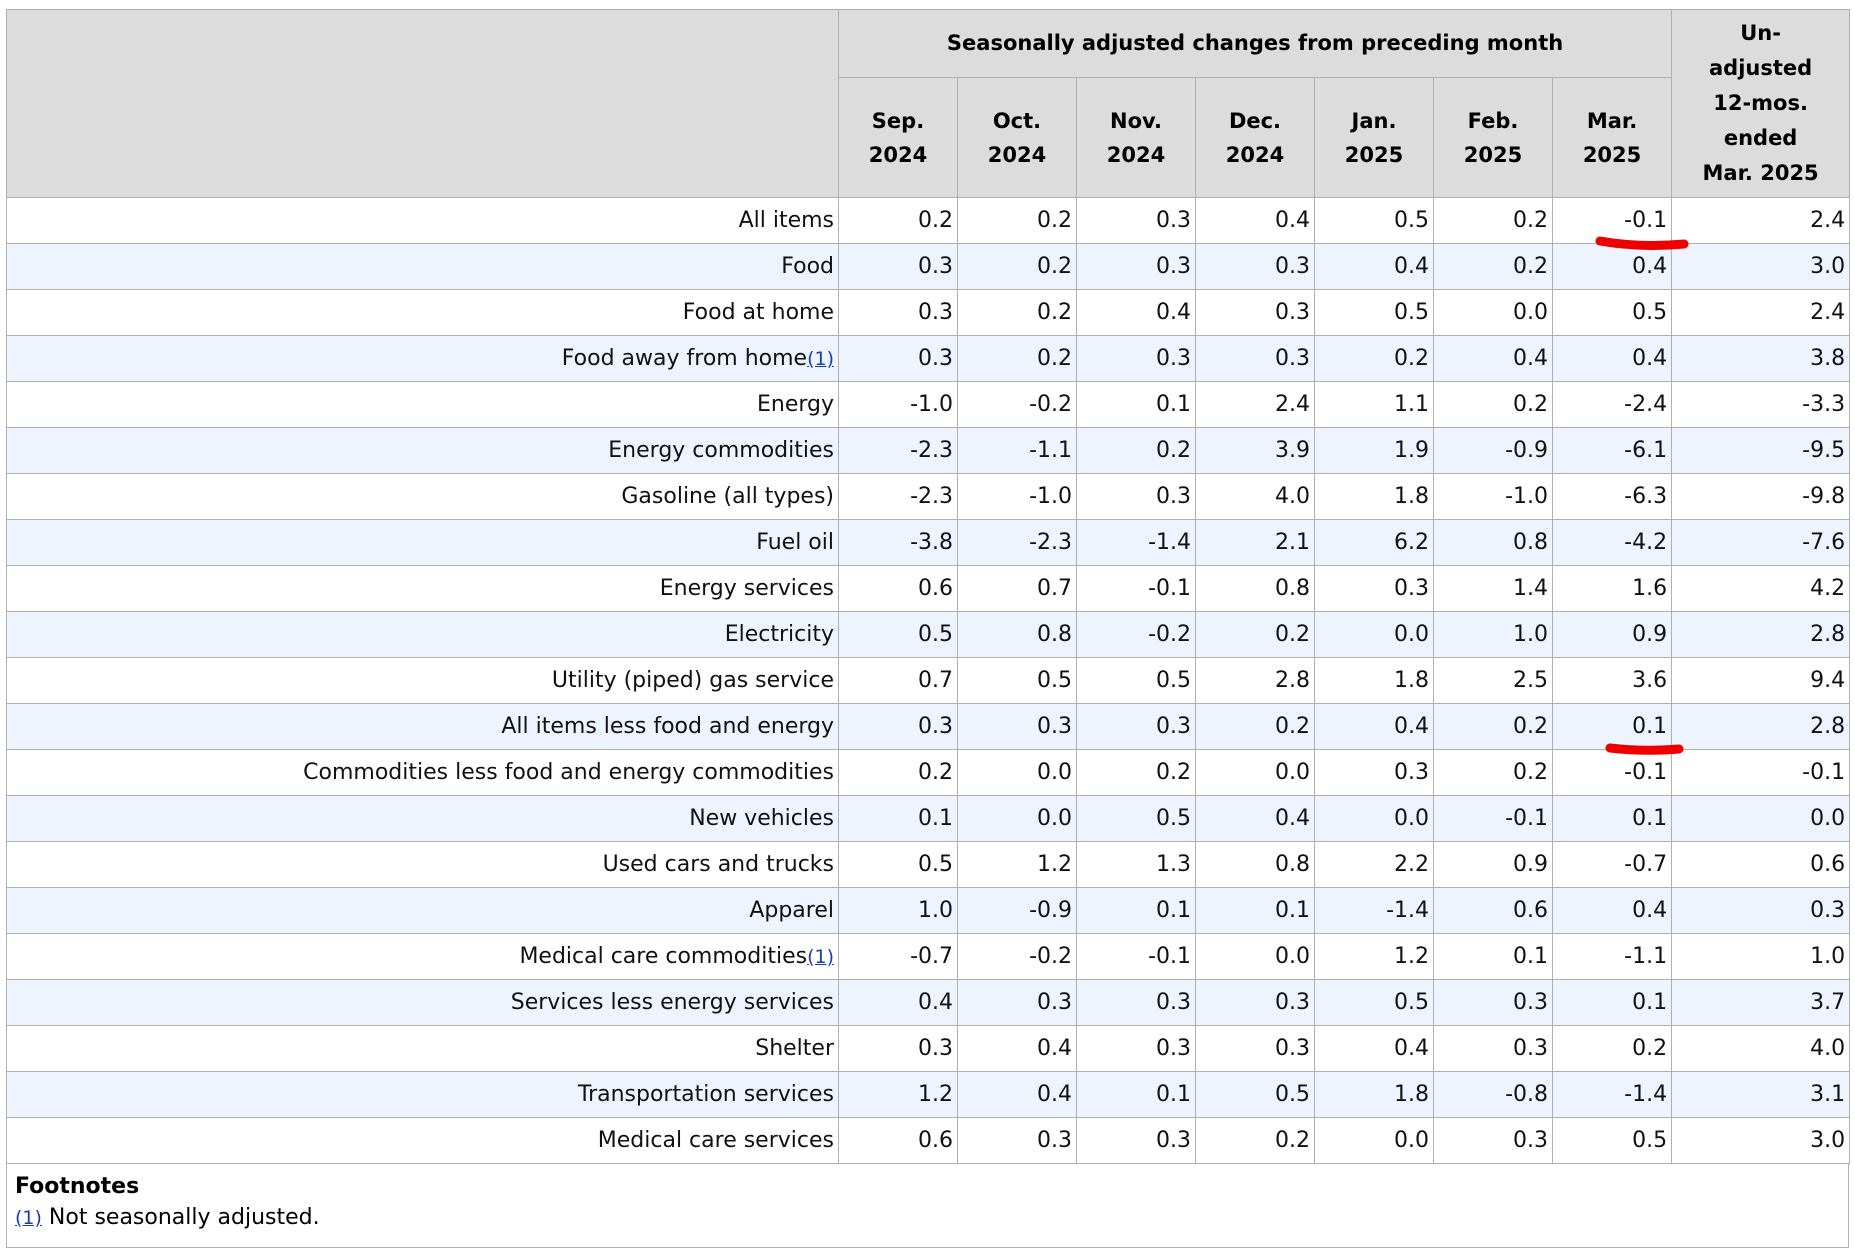 The height and width of the screenshot is (1260, 1854). What do you see at coordinates (28, 1218) in the screenshot?
I see `footnote-ref: (1)` at bounding box center [28, 1218].